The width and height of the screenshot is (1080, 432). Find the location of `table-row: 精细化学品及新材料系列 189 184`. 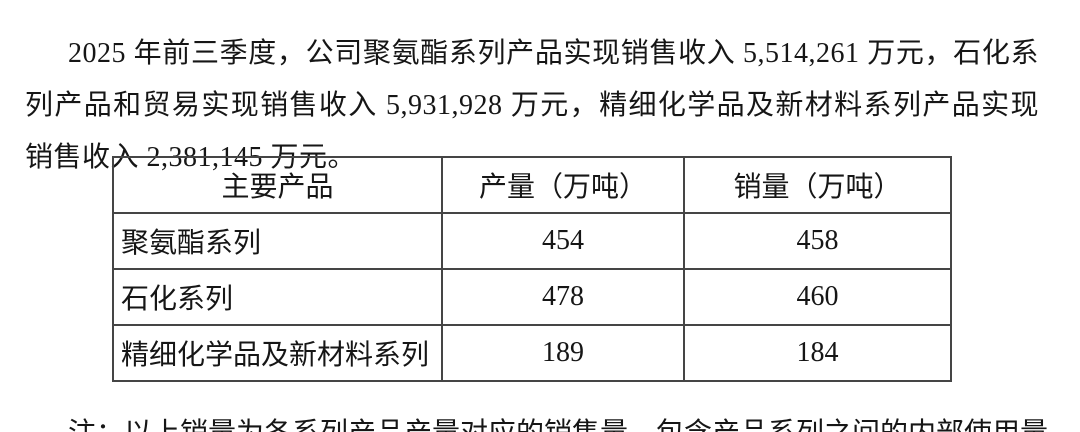

table-row: 精细化学品及新材料系列 189 184 is located at coordinates (532, 353).